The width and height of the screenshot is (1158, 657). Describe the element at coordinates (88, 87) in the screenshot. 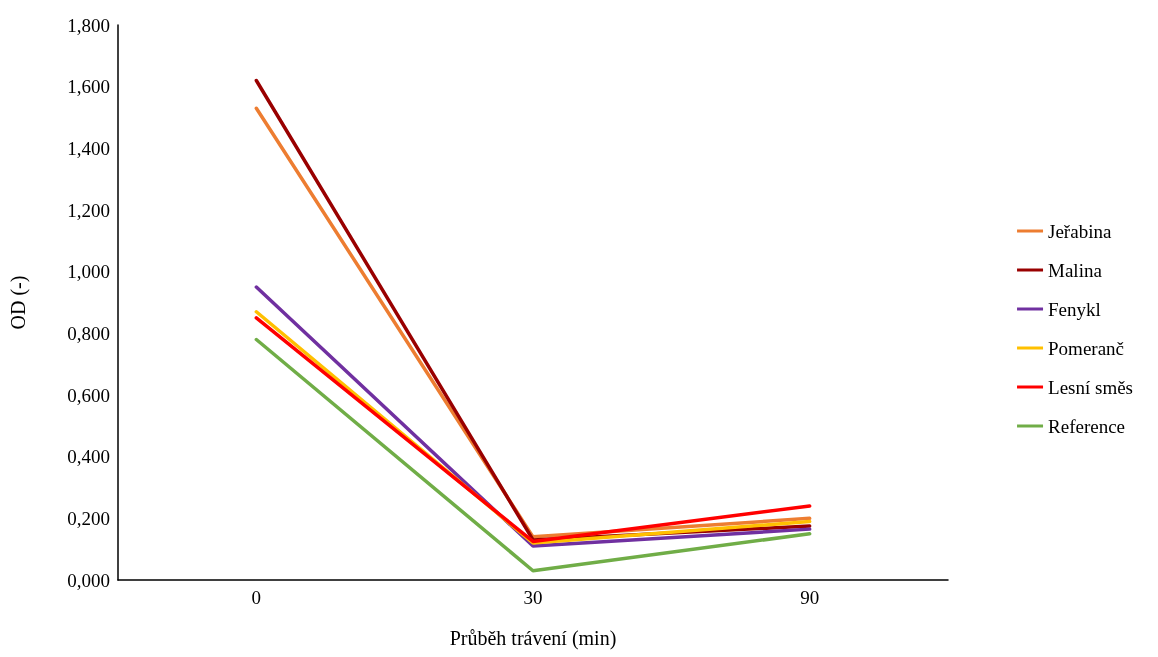

I see `y-tick-label: 1,600` at that location.